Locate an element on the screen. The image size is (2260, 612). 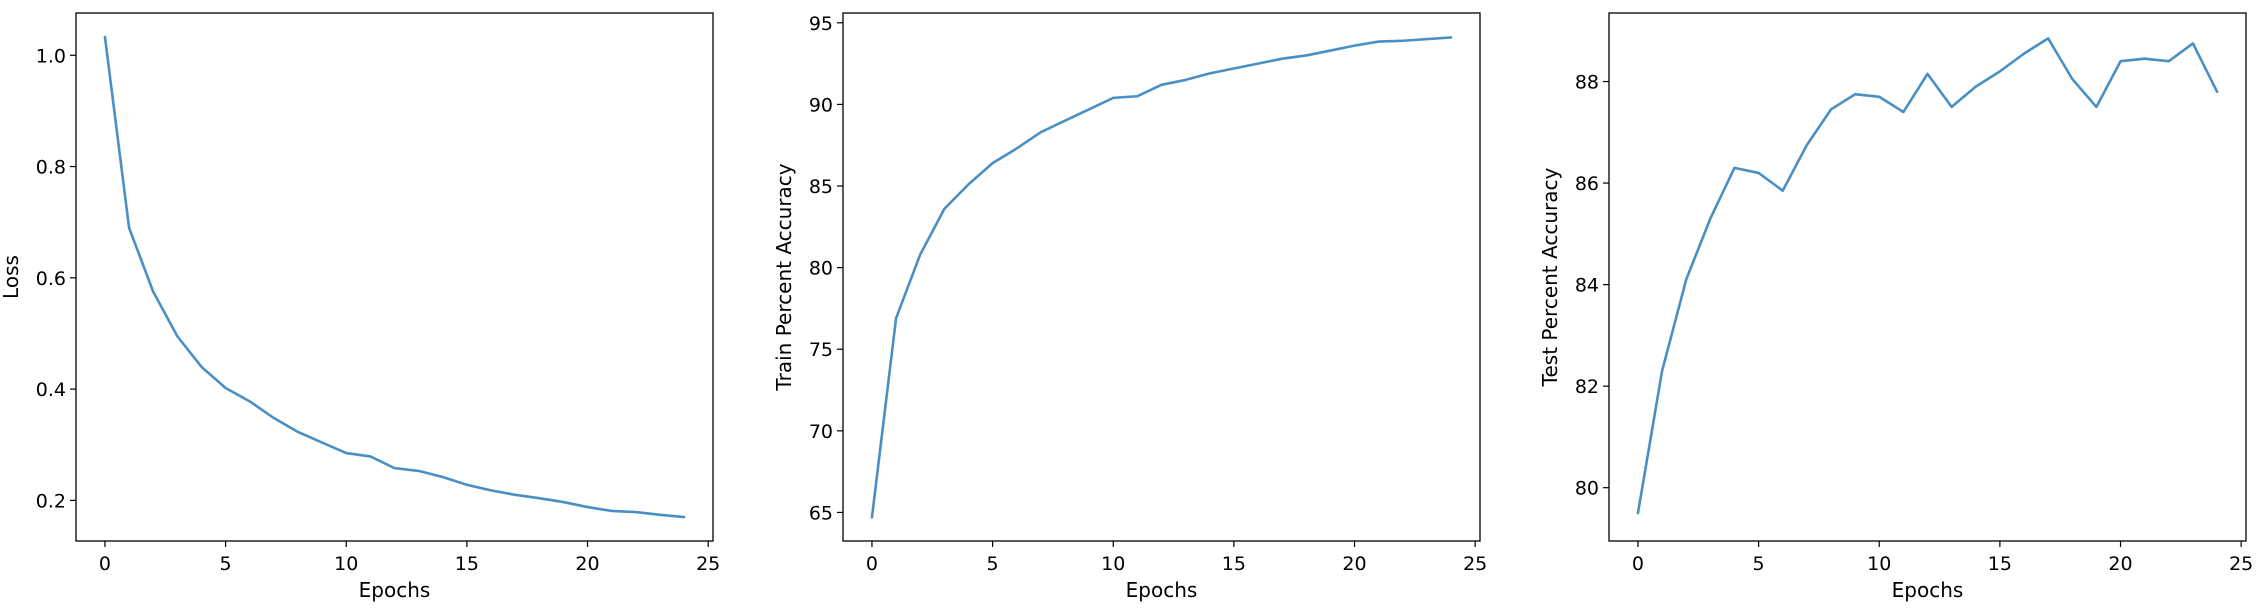
train-accuracy-x-tick-label: 10 is located at coordinates (1113, 564).